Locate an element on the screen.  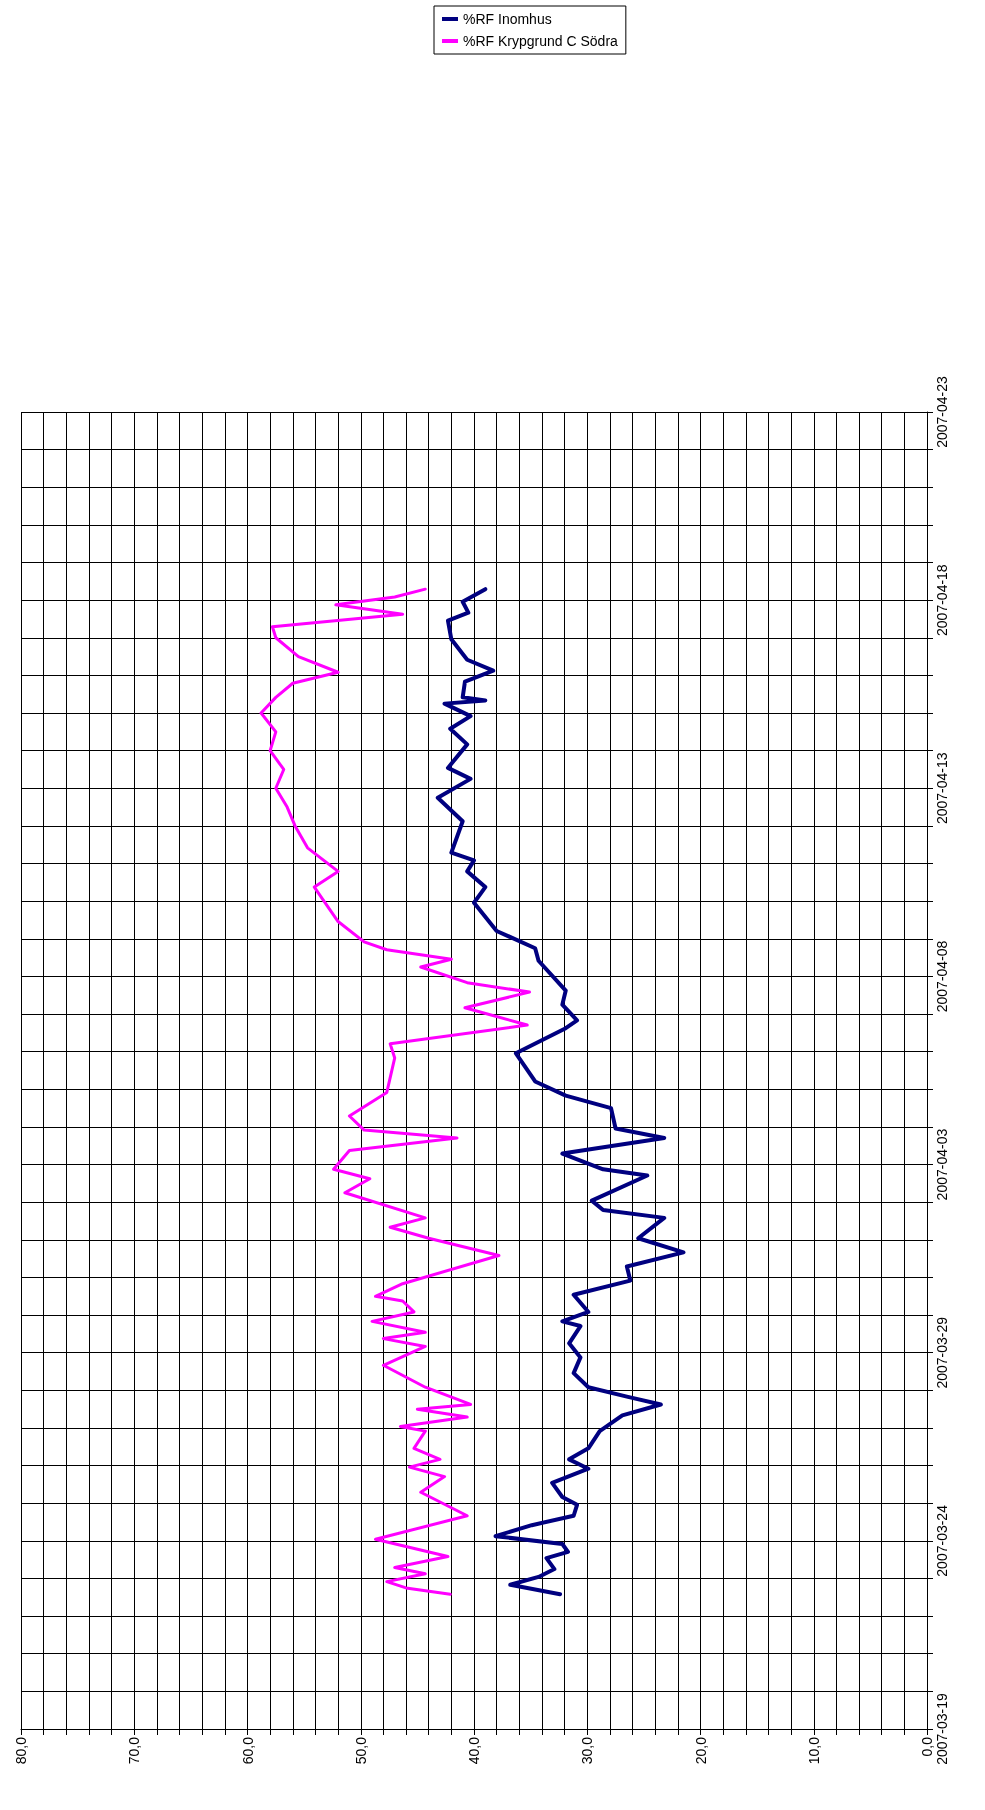
x-tick-label: 40,0 is located at coordinates (474, 1750).